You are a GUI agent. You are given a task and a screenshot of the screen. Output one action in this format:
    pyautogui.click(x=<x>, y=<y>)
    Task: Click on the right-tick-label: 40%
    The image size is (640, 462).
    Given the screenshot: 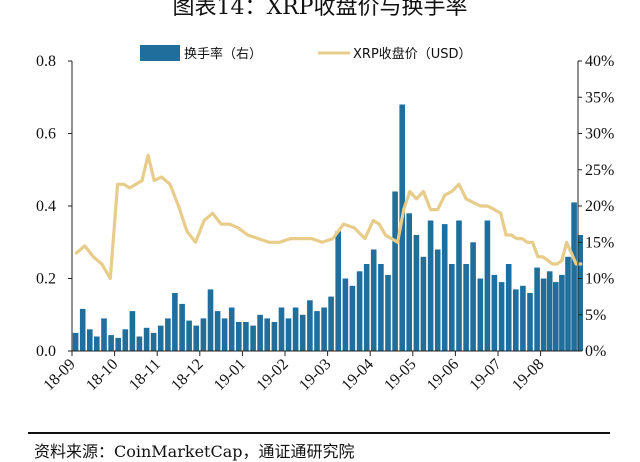 What is the action you would take?
    pyautogui.click(x=599, y=61)
    